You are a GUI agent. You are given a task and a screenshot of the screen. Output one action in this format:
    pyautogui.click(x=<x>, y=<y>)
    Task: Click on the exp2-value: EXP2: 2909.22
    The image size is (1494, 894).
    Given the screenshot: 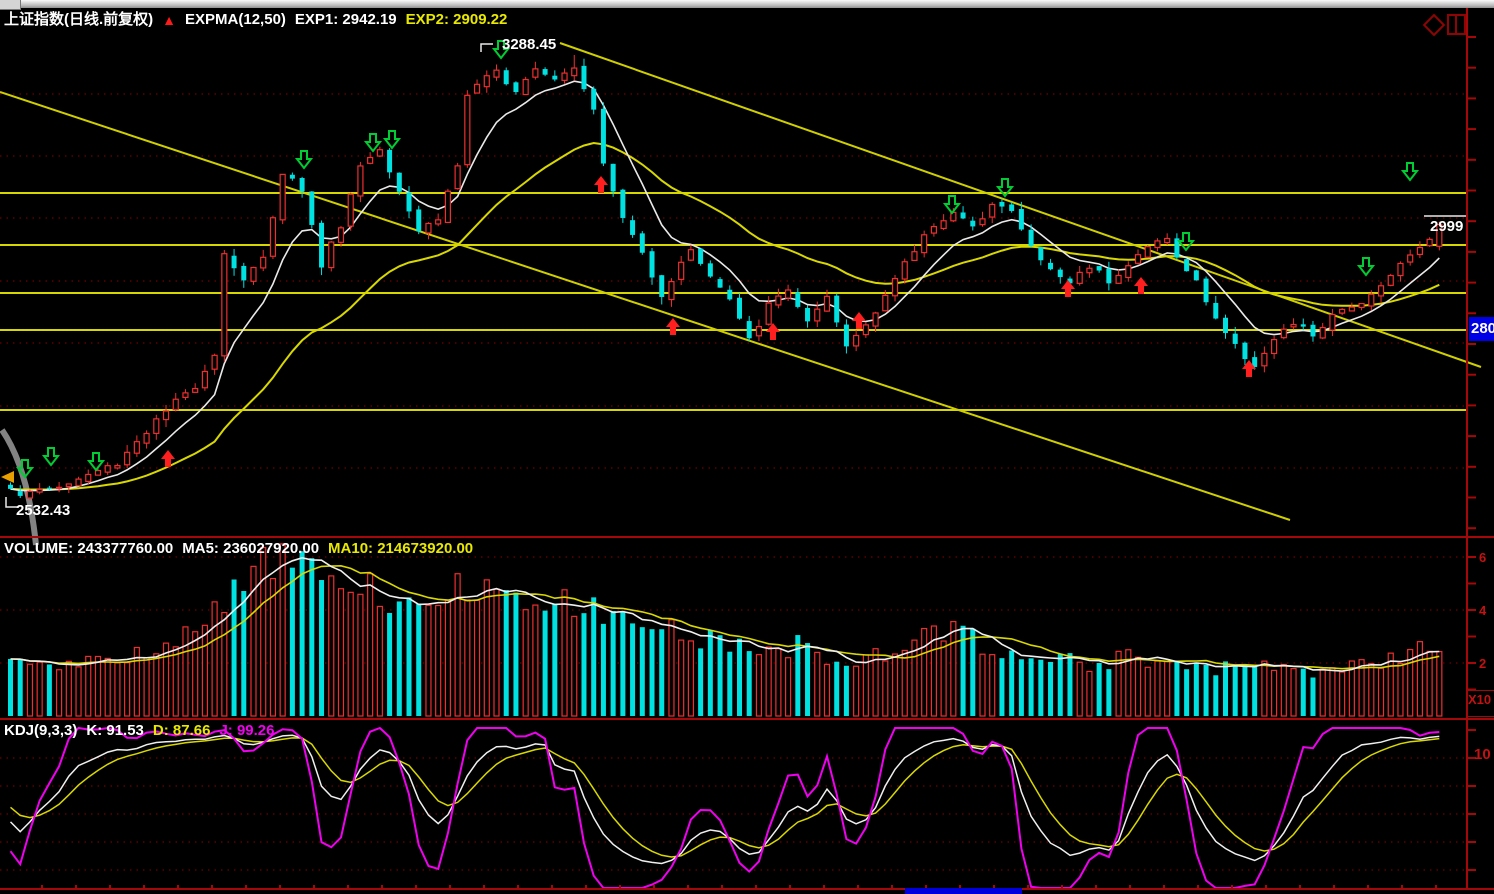 What is the action you would take?
    pyautogui.click(x=456, y=19)
    